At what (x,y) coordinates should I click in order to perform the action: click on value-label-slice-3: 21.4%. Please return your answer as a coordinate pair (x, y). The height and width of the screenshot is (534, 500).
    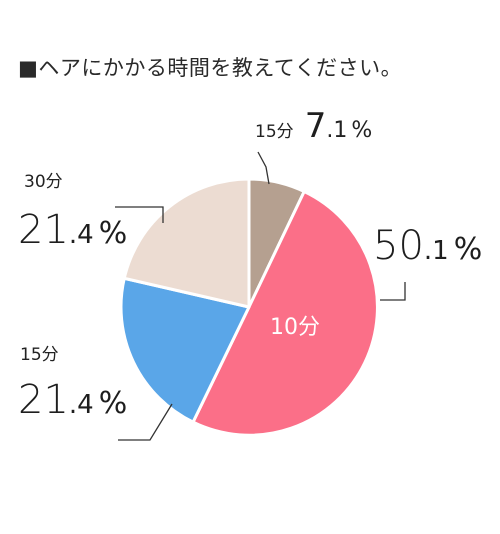
    Looking at the image, I should click on (72, 230).